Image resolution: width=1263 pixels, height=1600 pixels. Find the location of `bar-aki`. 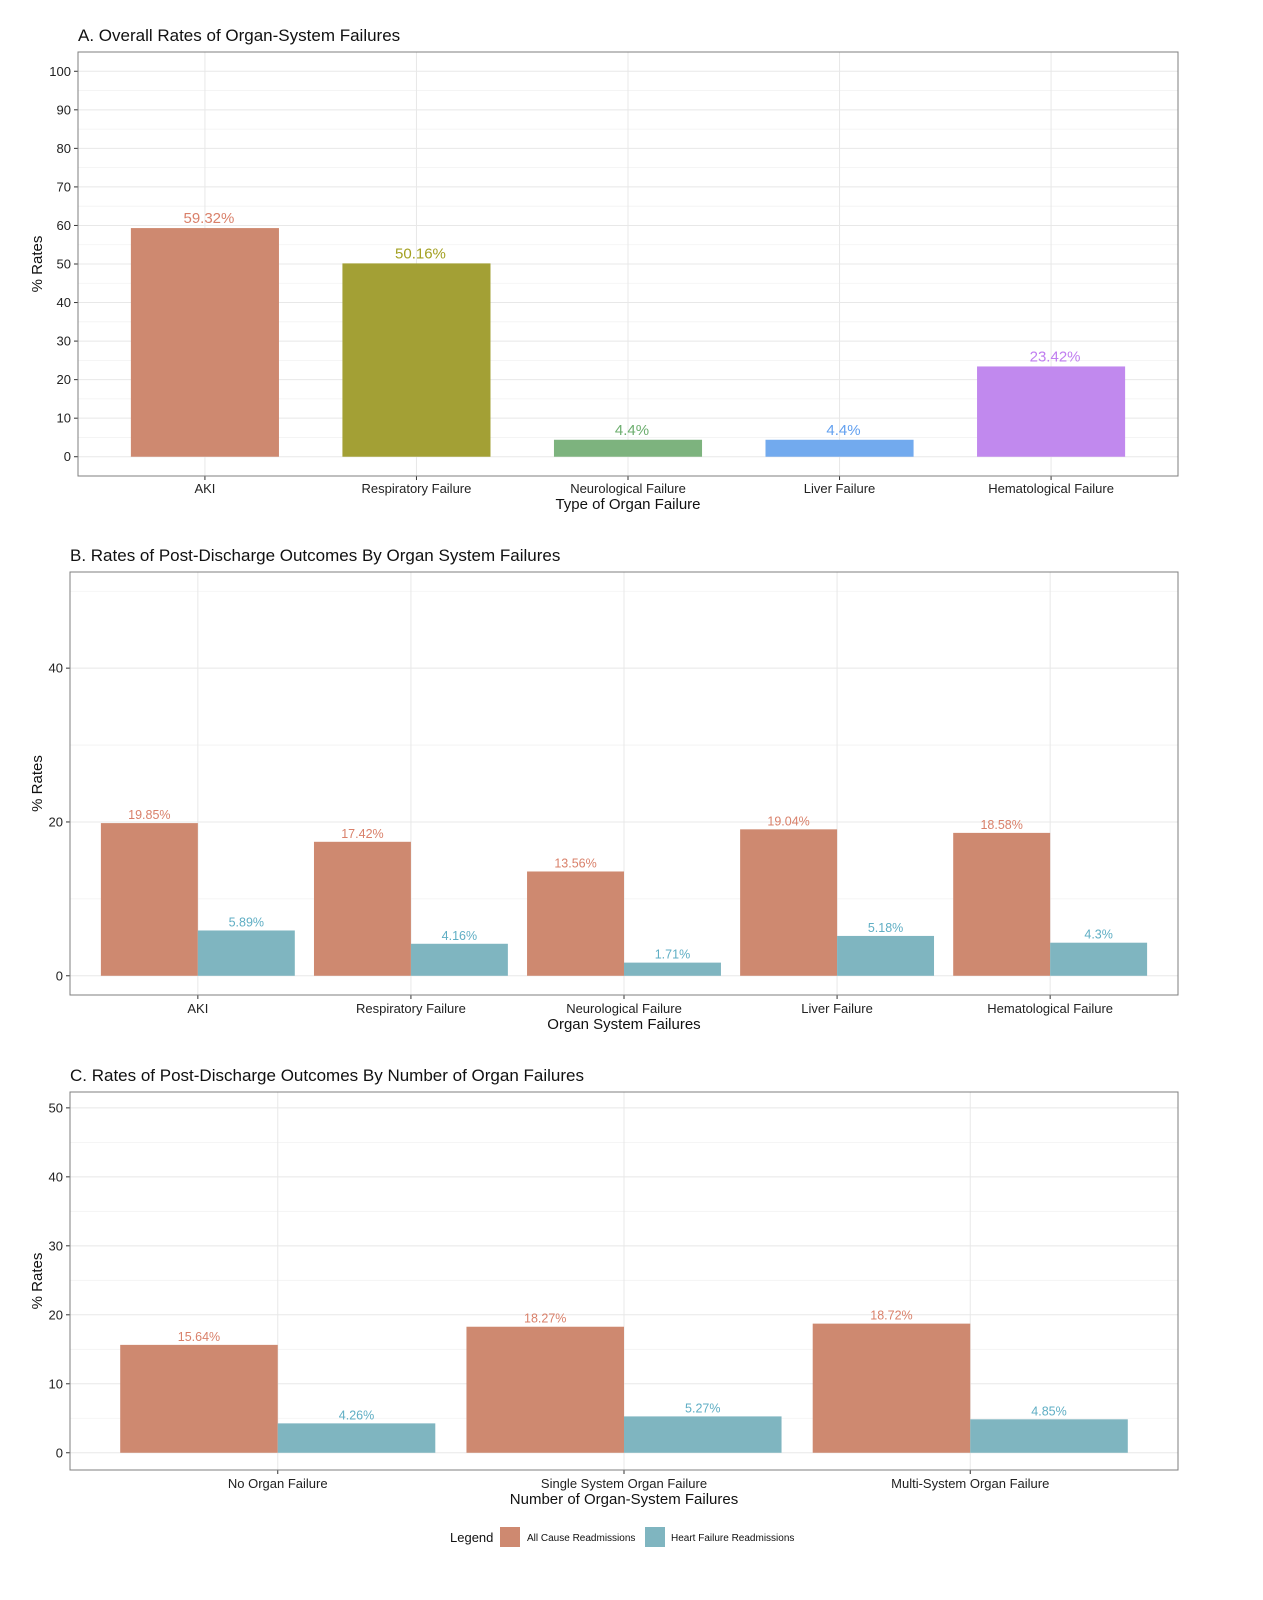

bar-aki is located at coordinates (204, 342).